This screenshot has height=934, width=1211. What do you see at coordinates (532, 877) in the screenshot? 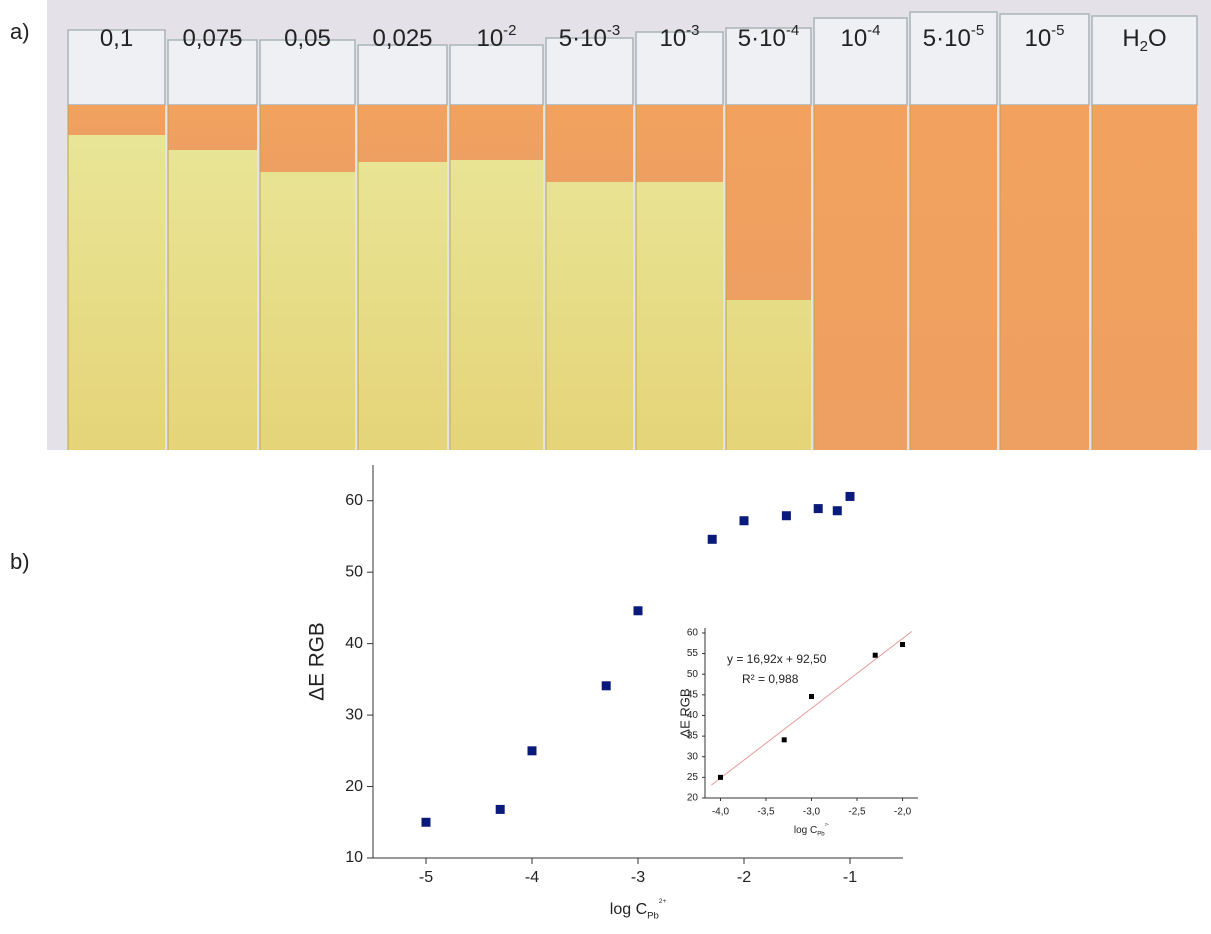
I see `x-tick-label: -4` at bounding box center [532, 877].